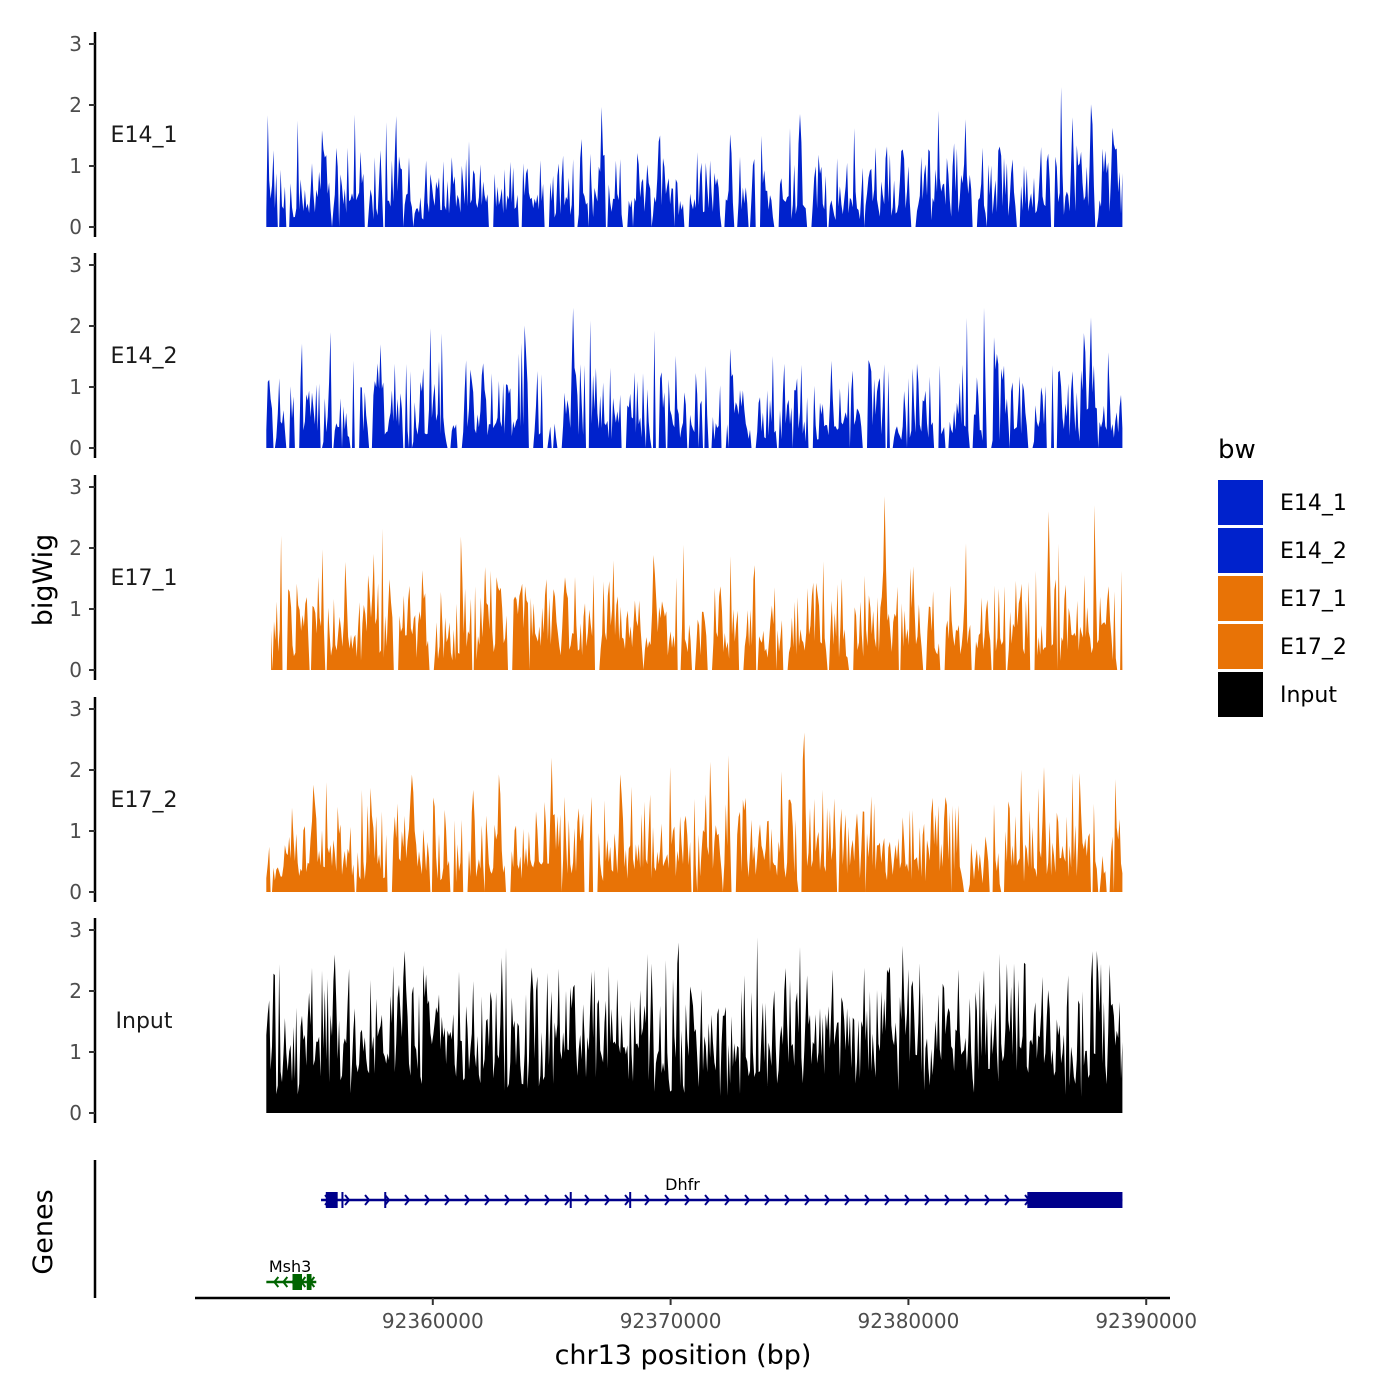 This screenshot has height=1400, width=1400. What do you see at coordinates (144, 356) in the screenshot?
I see `track-label-E14_2: E14_2` at bounding box center [144, 356].